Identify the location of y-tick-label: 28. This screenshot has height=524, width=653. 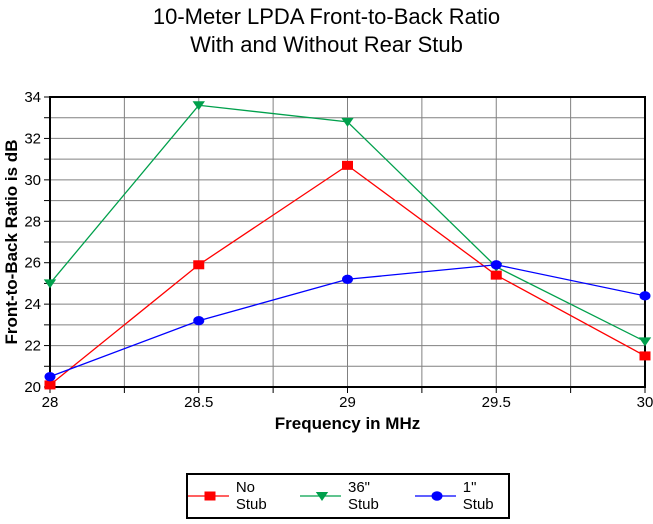
(32, 221).